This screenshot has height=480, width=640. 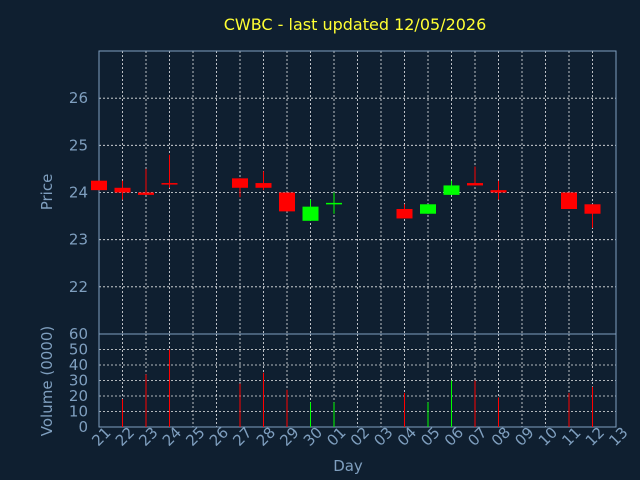 What do you see at coordinates (355, 24) in the screenshot?
I see `chart-title: CWBC - last updated 12/05/2026` at bounding box center [355, 24].